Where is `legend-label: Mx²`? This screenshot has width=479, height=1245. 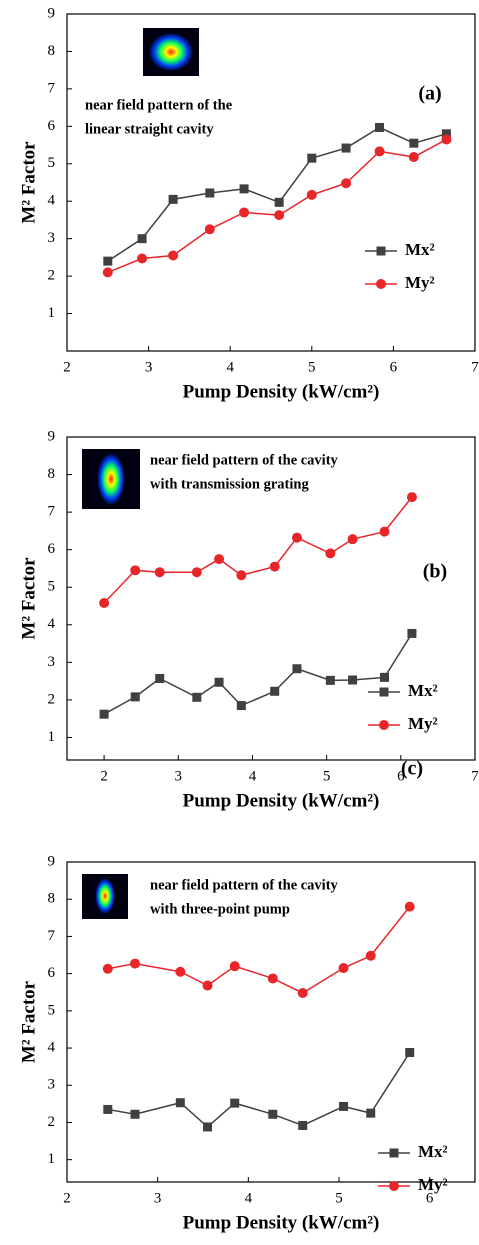 legend-label: Mx² is located at coordinates (433, 1151).